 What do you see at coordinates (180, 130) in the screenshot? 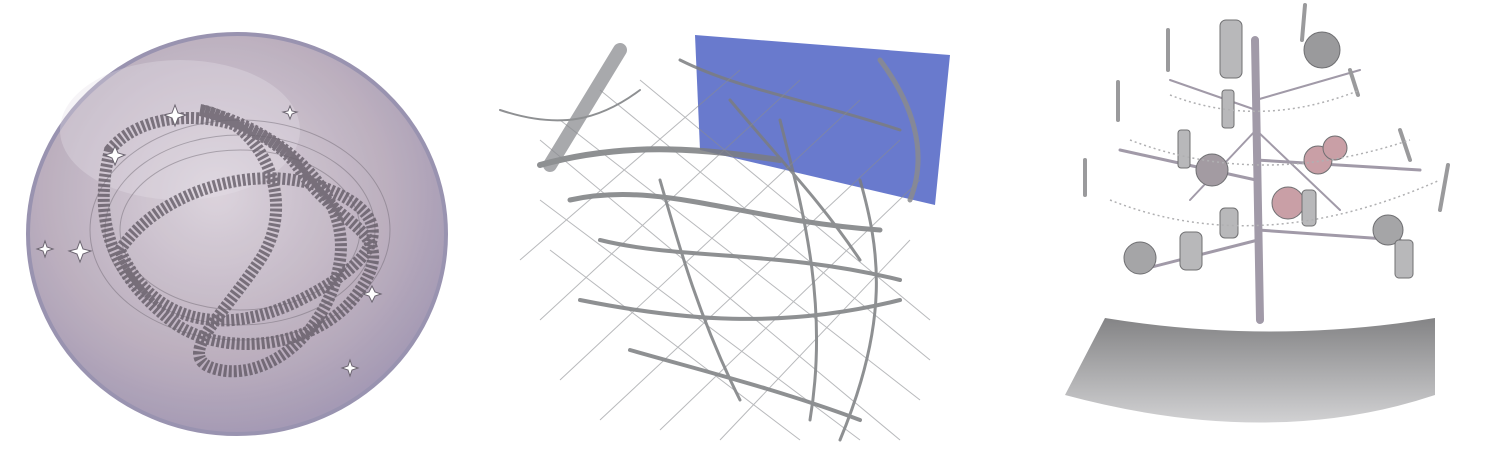
I see `sphere-highlight` at bounding box center [180, 130].